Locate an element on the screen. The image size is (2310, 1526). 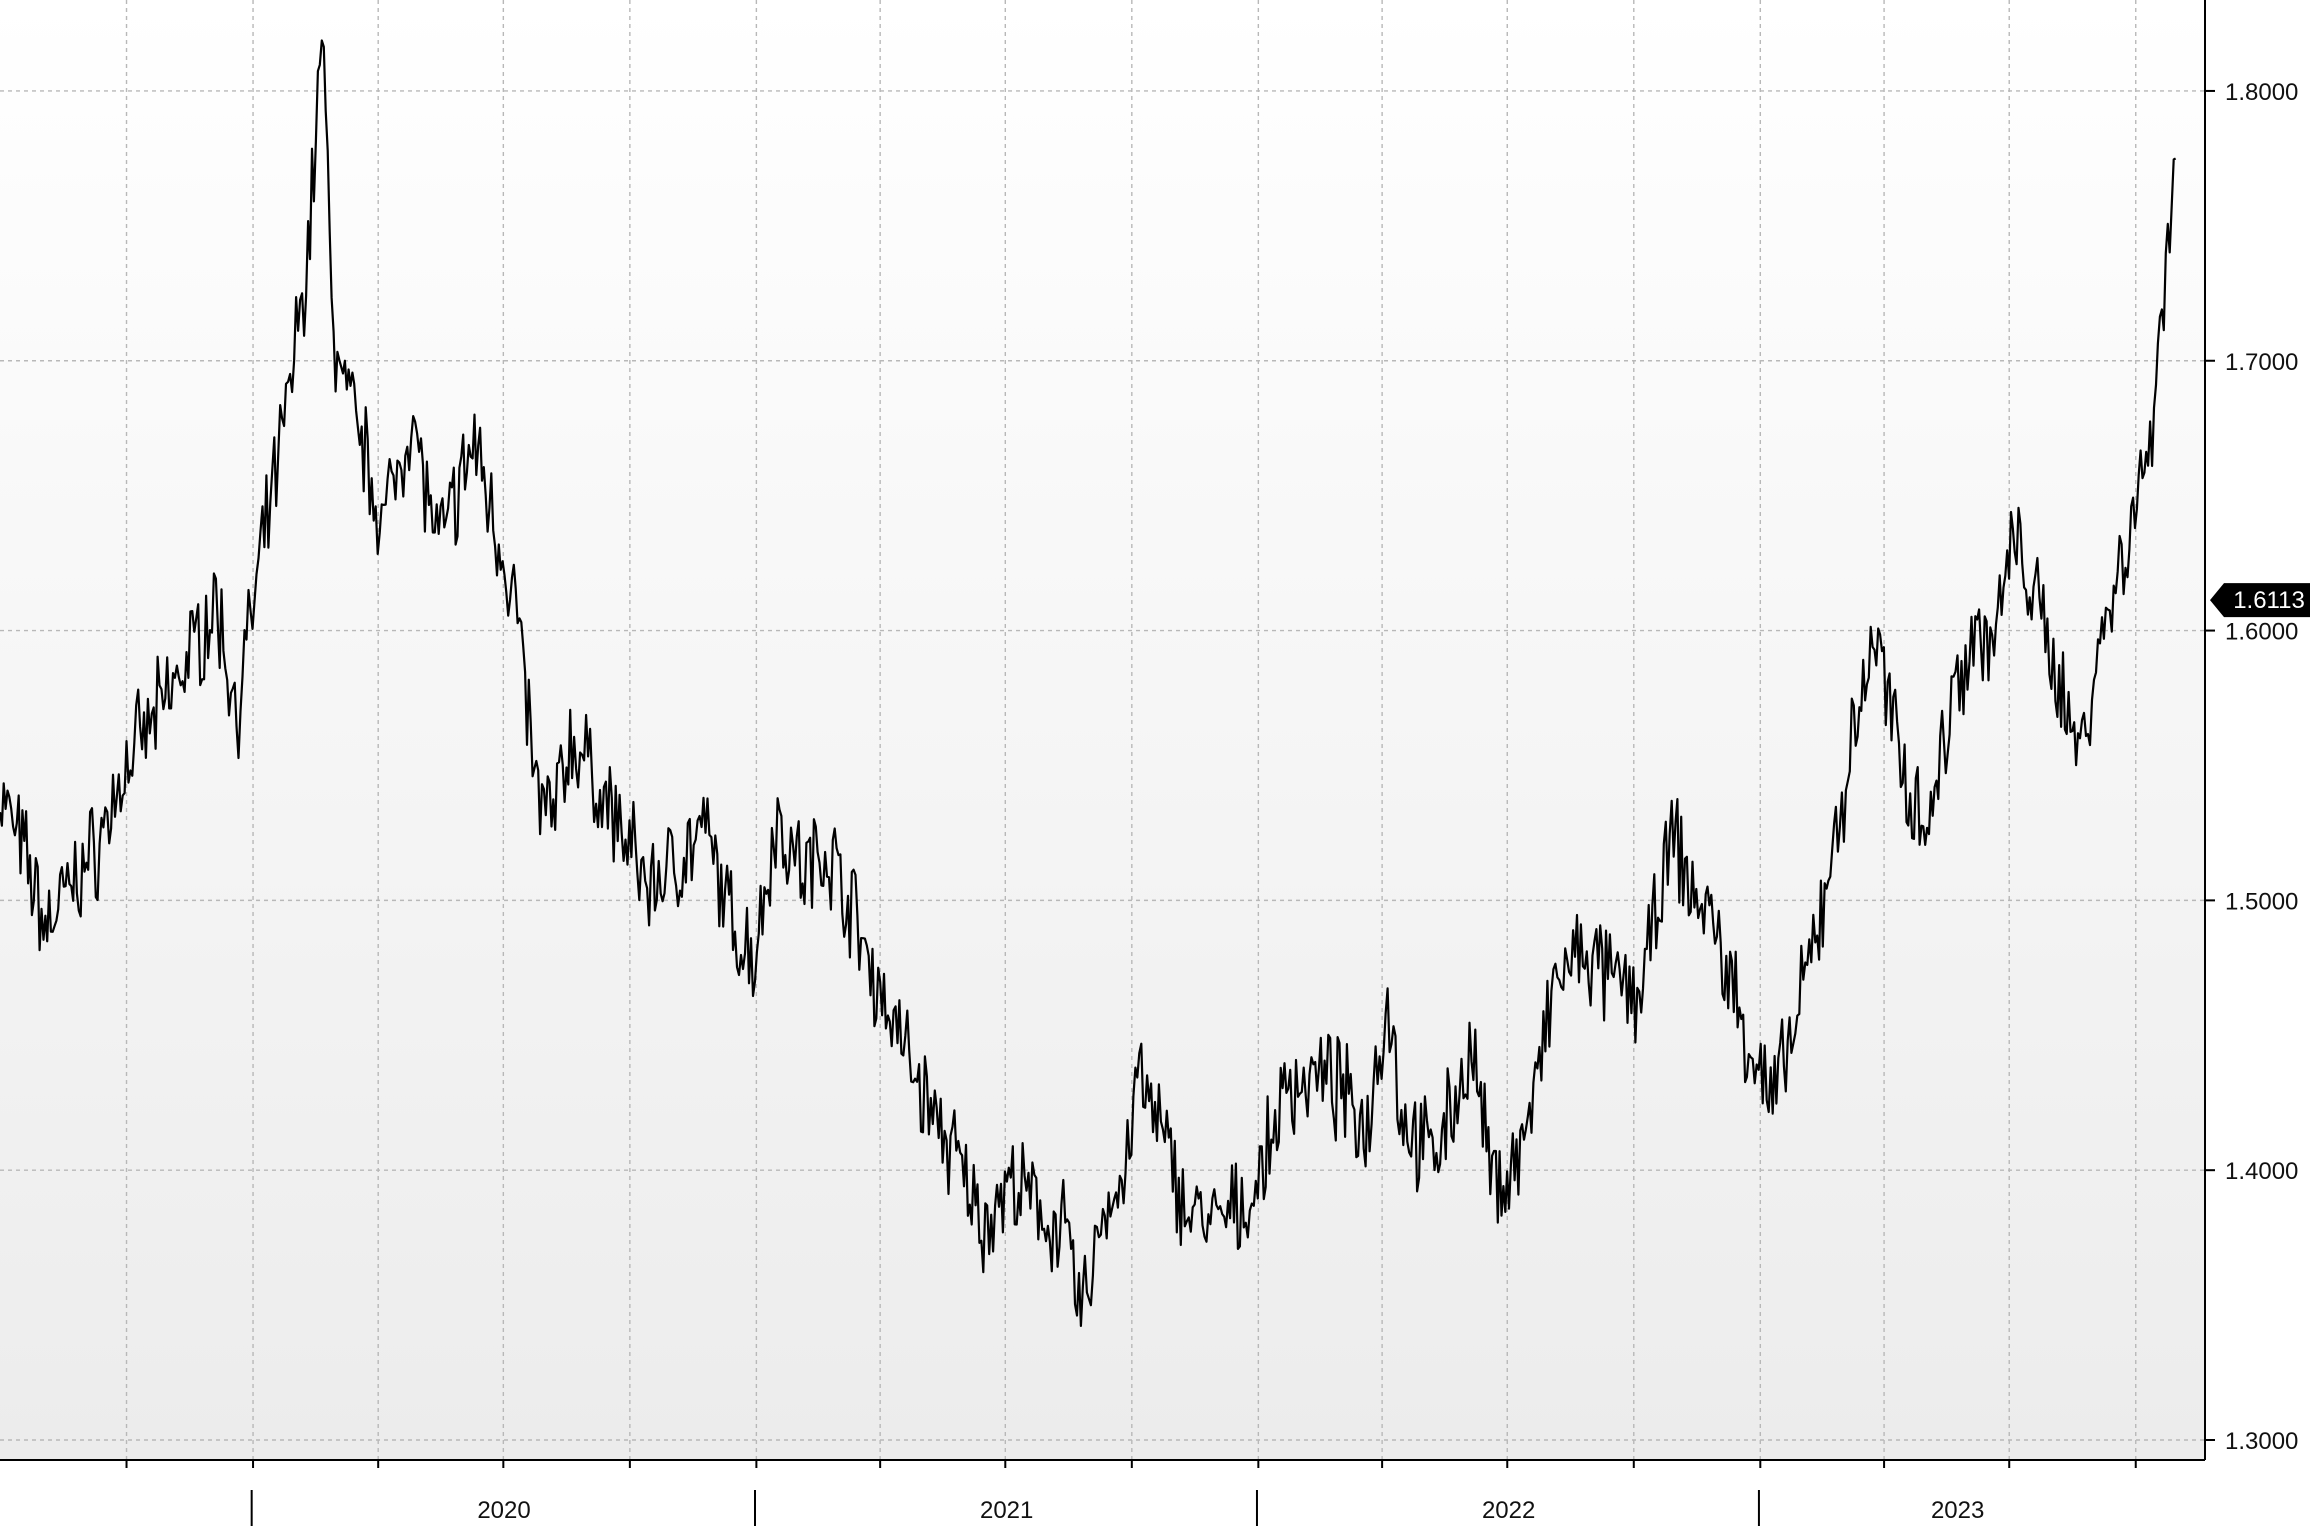
y-tick-label: 1.7000 is located at coordinates (2261, 362).